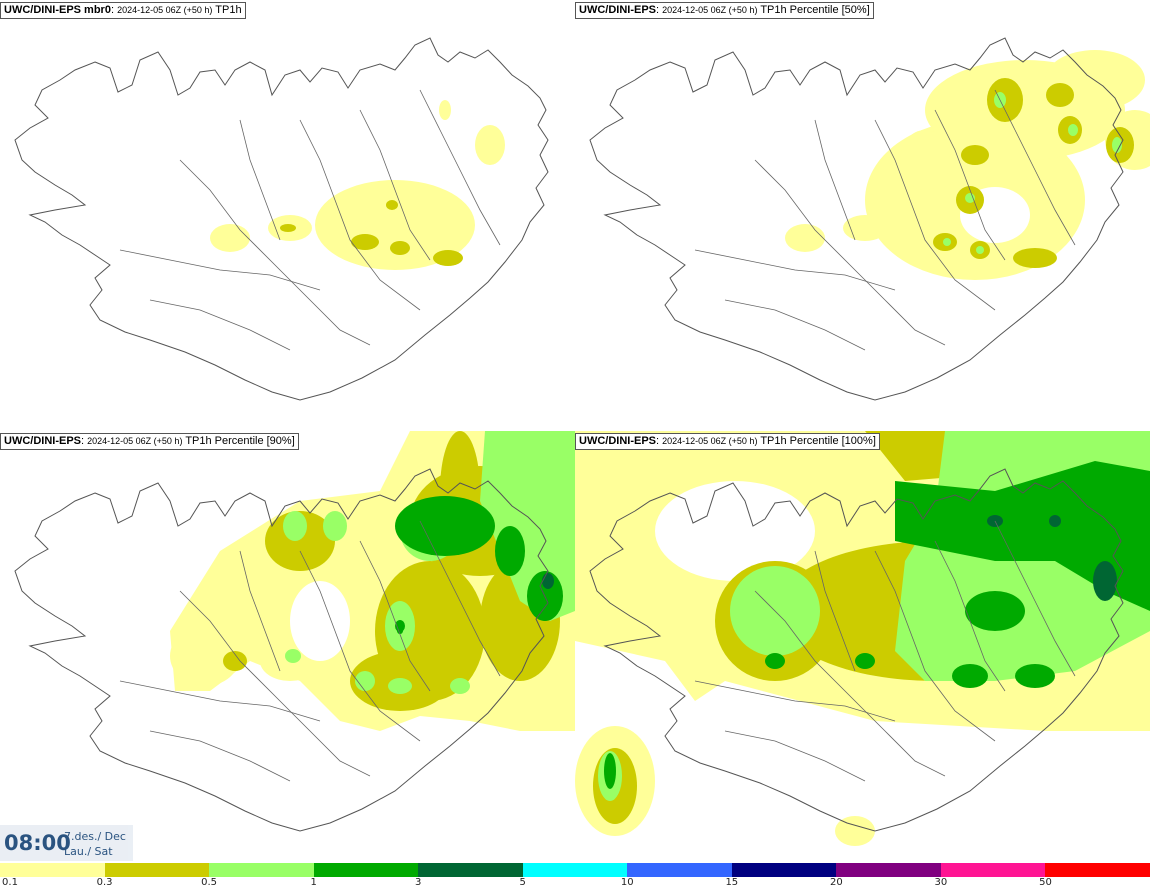  I want to click on legend-label: 15, so click(732, 882).